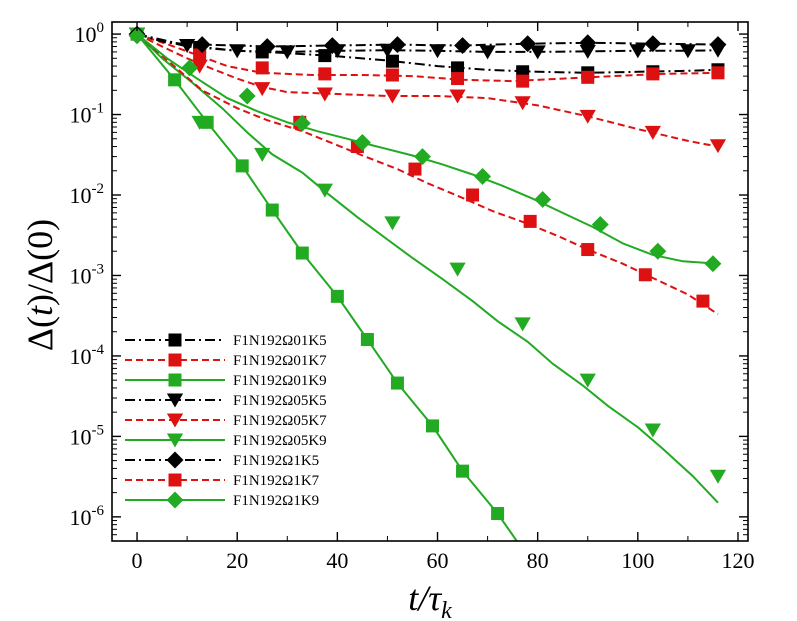 This screenshot has width=797, height=621. Describe the element at coordinates (280, 381) in the screenshot. I see `legend-label: F1N192Ω01K9` at that location.